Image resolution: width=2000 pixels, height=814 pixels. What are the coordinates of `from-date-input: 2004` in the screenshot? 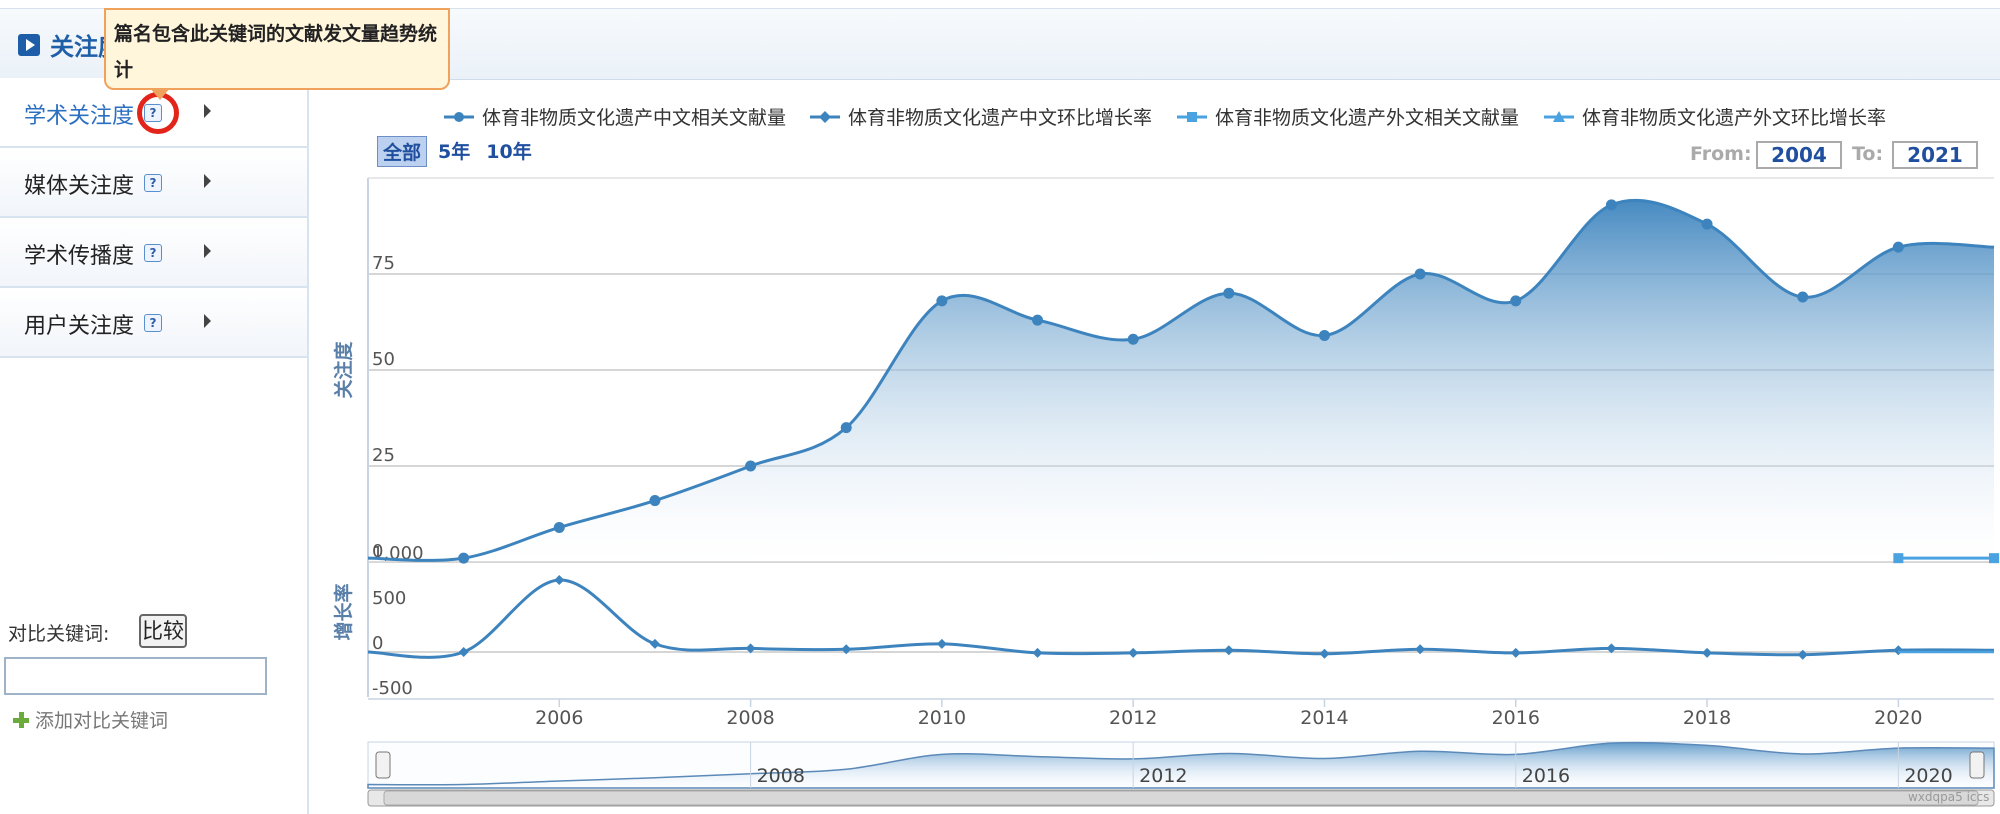 It's located at (1799, 155).